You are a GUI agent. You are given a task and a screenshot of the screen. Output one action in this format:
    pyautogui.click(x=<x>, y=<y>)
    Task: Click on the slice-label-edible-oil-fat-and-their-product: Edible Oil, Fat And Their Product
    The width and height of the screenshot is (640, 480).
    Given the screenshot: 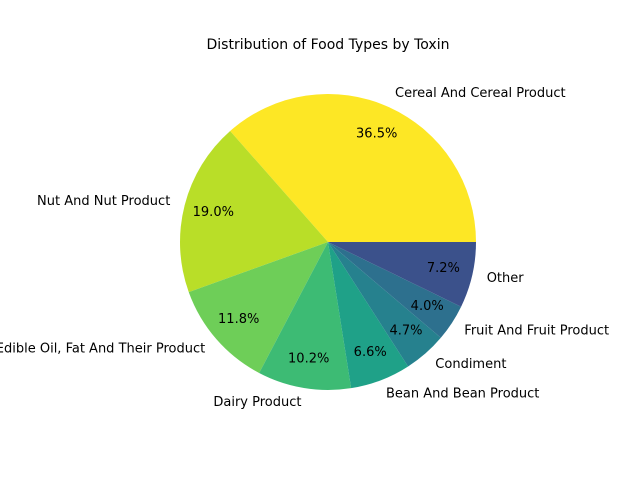 What is the action you would take?
    pyautogui.click(x=102, y=348)
    